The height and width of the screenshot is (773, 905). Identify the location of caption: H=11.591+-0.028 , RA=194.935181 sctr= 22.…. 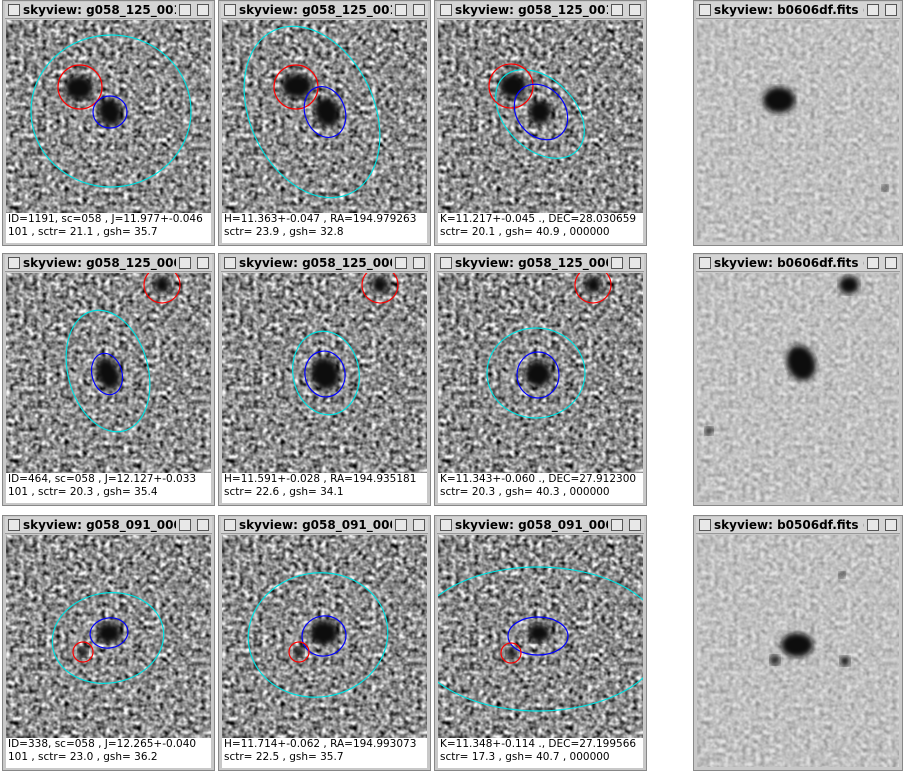
(324, 488).